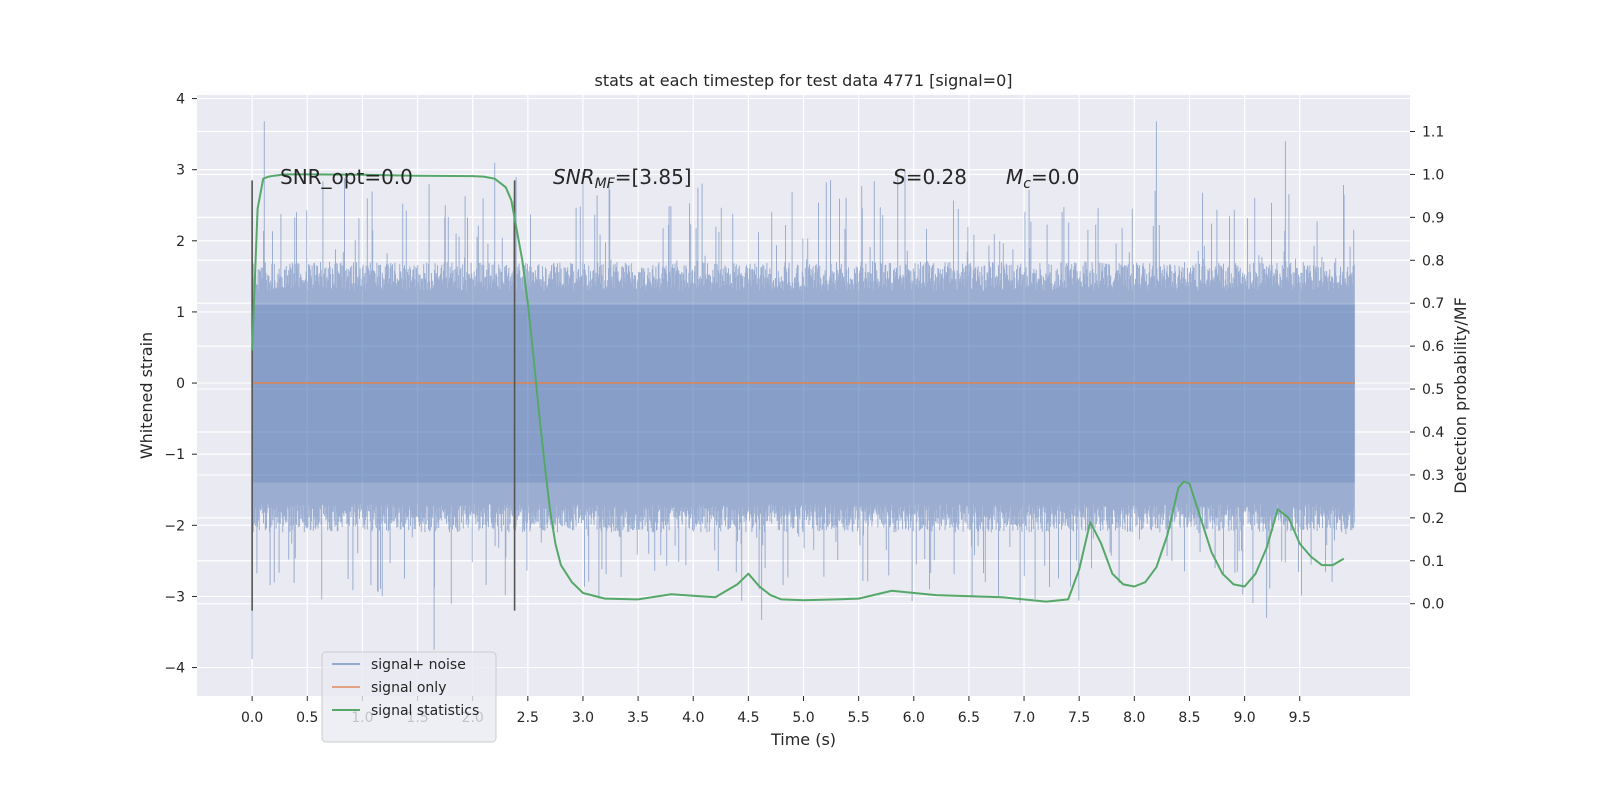  I want to click on y2-tick-label: 1.1, so click(1433, 132).